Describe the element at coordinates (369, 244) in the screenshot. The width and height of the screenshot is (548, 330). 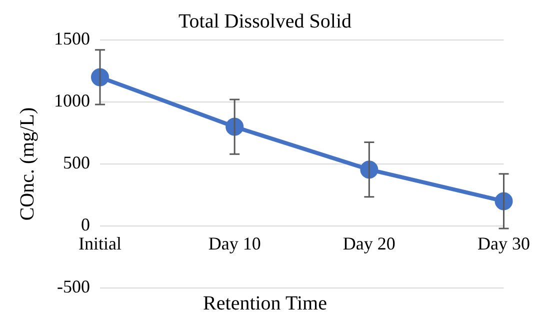
I see `x-tick-label: Day 20` at that location.